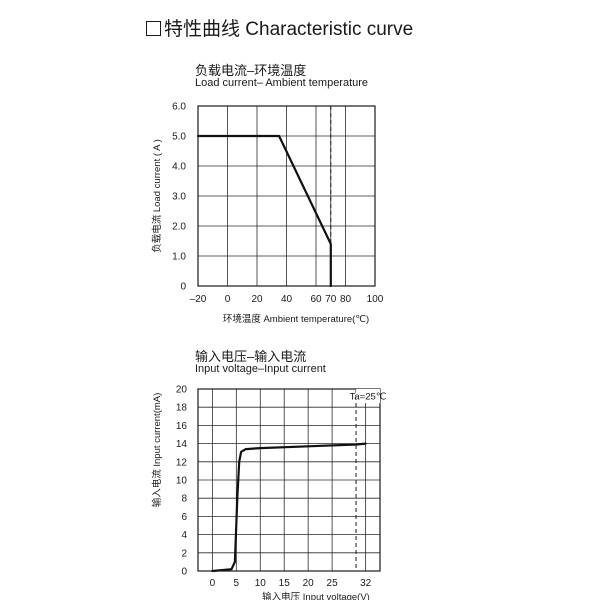  I want to click on chart2-y-tick-label: 12, so click(182, 462).